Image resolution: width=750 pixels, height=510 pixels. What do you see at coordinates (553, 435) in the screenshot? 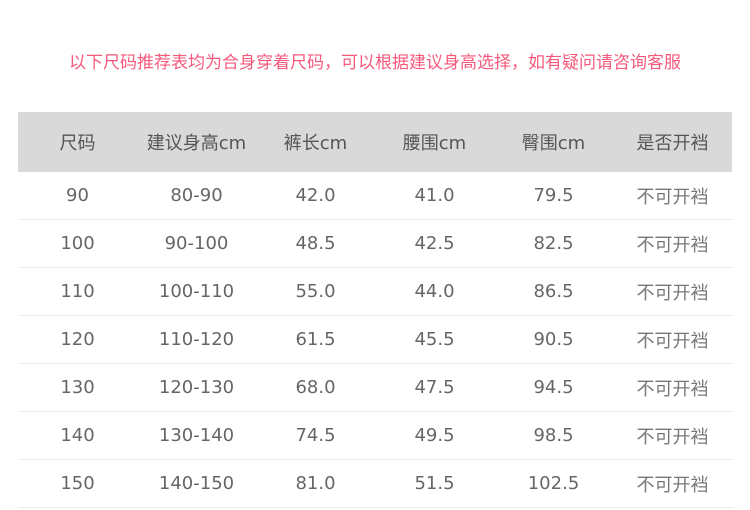
I see `table-cell: 98.5` at bounding box center [553, 435].